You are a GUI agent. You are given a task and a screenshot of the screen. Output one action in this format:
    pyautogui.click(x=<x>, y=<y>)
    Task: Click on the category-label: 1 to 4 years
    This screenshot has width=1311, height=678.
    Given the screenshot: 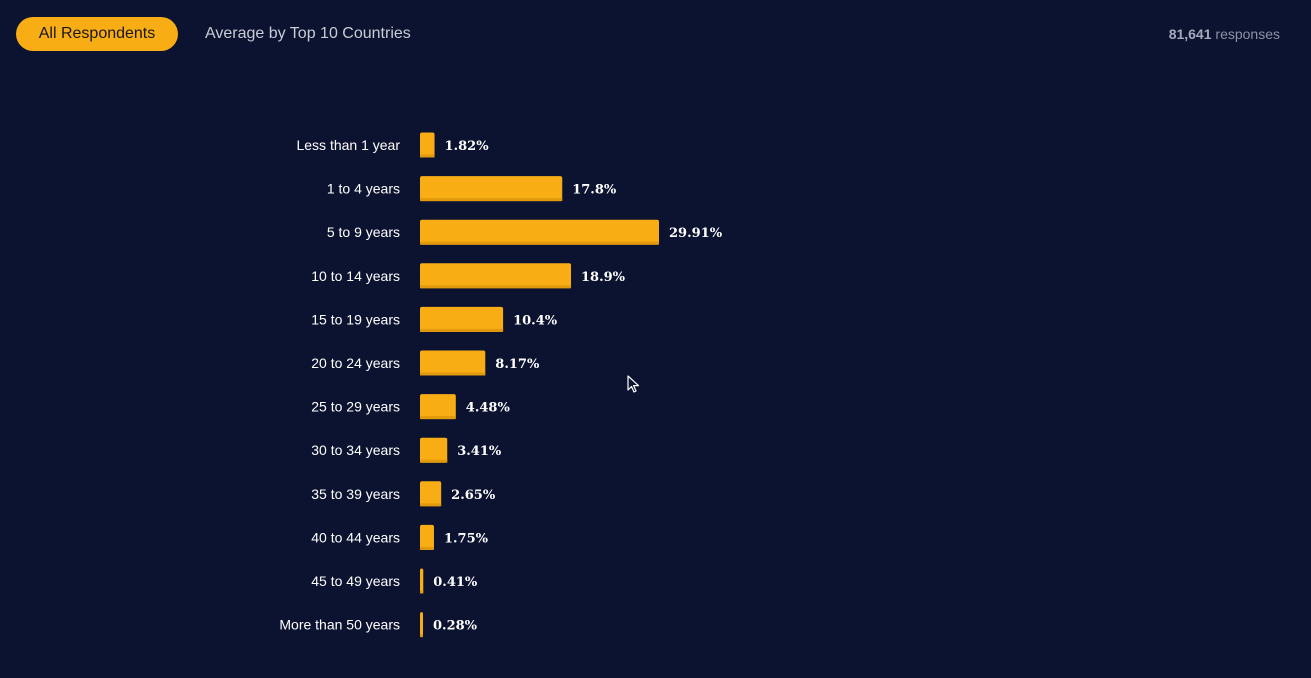 What is the action you would take?
    pyautogui.click(x=363, y=189)
    